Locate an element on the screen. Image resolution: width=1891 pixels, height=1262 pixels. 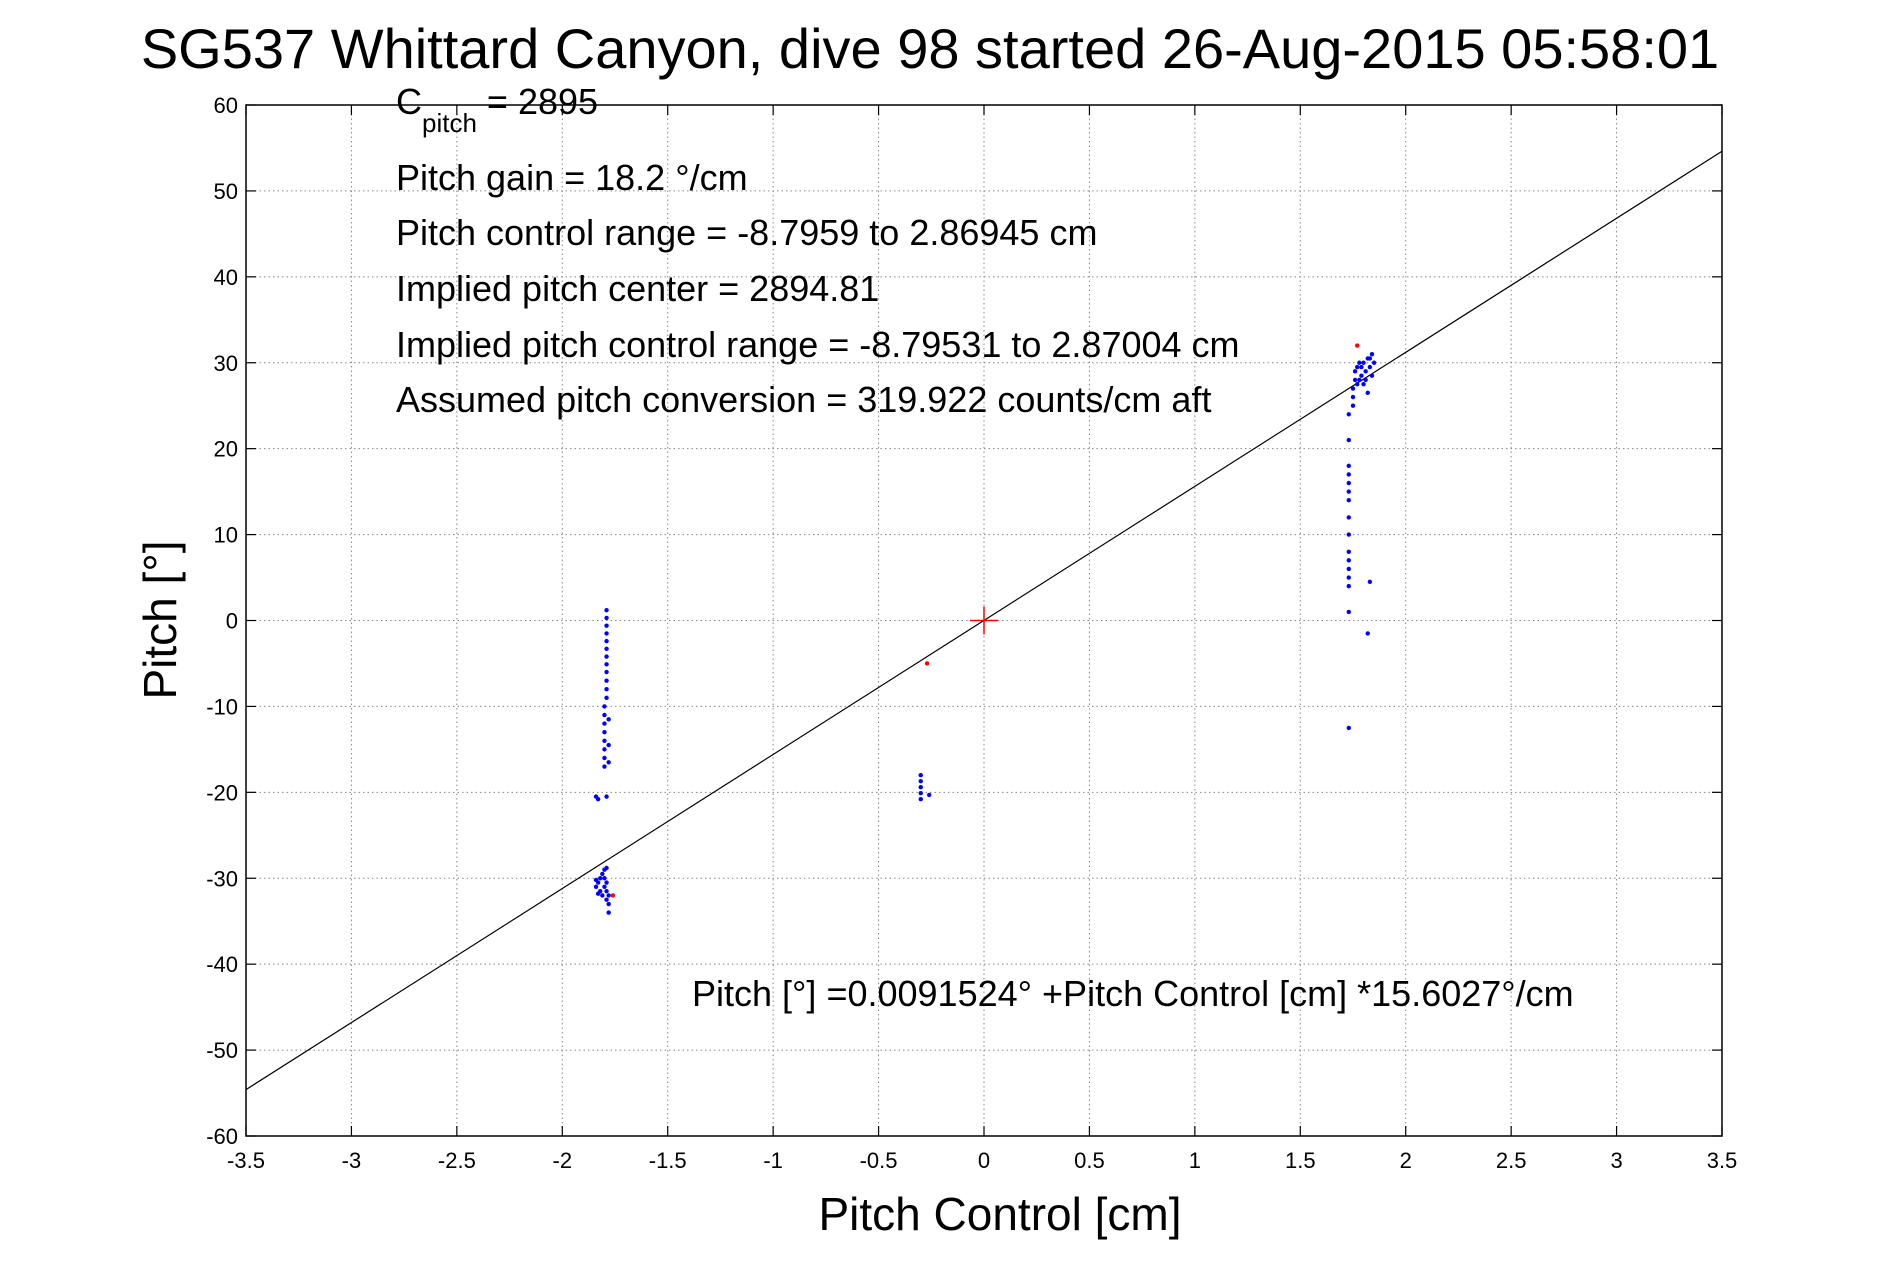
x-tick-label: -2 is located at coordinates (563, 1160).